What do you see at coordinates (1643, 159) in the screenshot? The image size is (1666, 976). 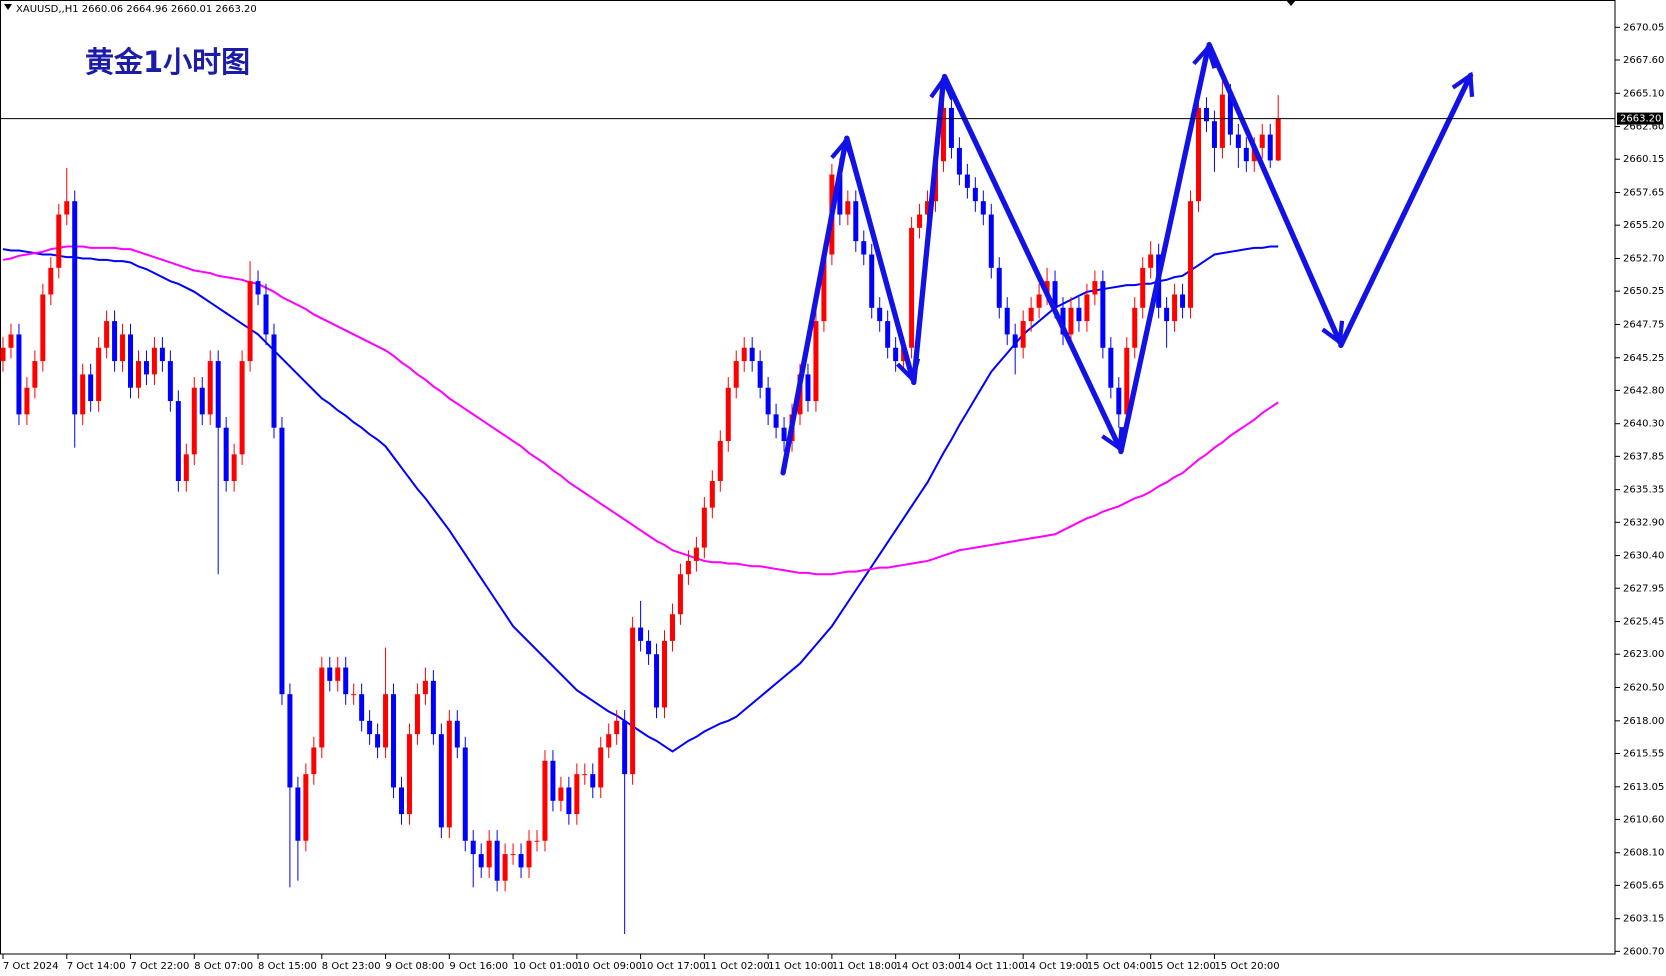 I see `y-tick-label: 2660.15` at bounding box center [1643, 159].